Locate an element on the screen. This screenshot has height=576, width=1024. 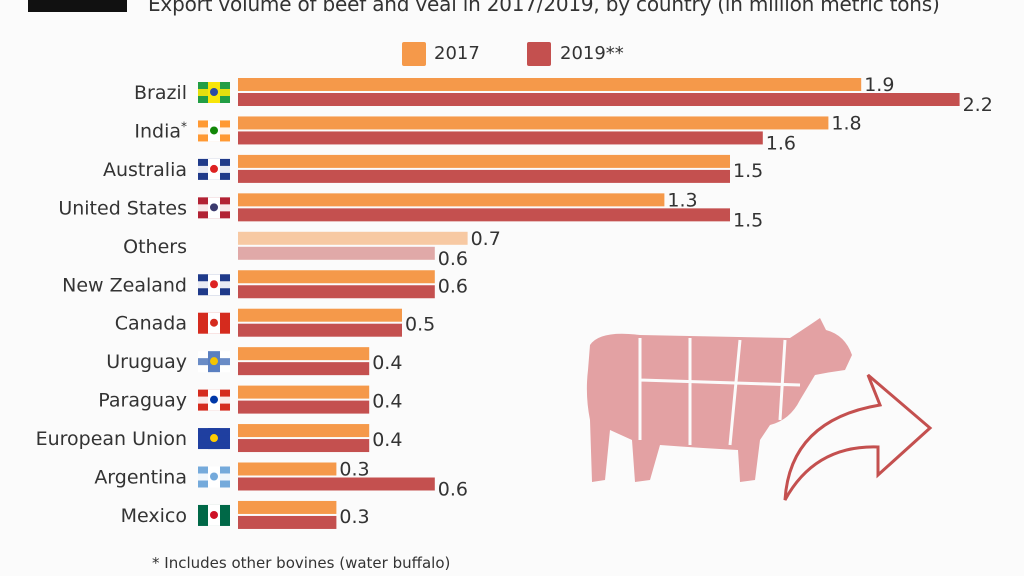
category-label: Paraguay is located at coordinates (142, 401).